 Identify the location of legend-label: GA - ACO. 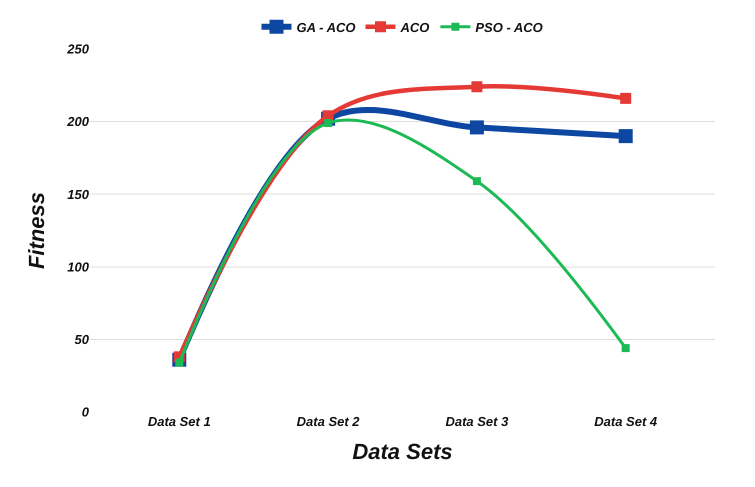
(326, 27).